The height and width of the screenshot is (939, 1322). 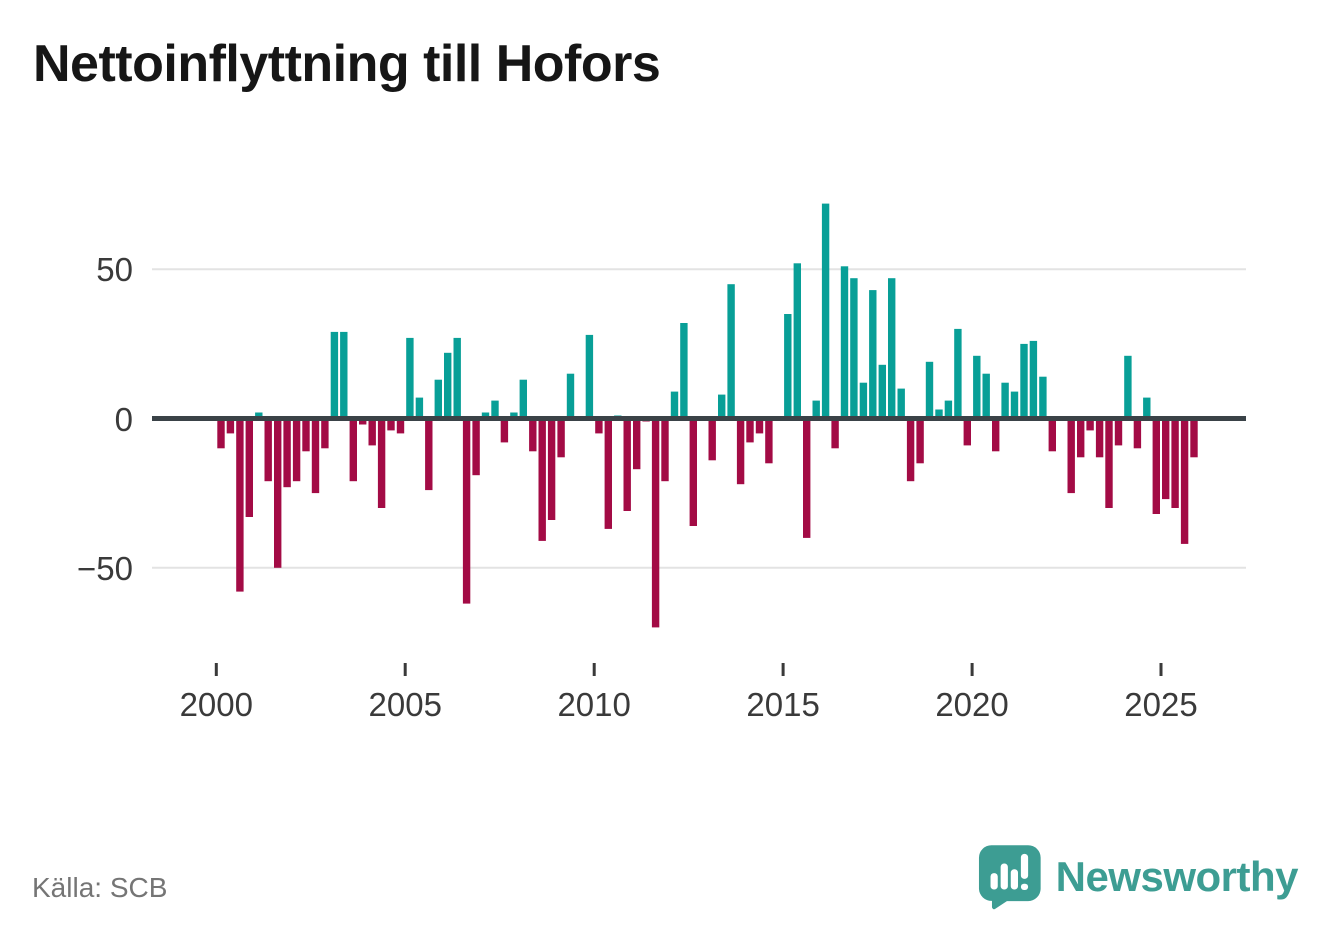 I want to click on branding: Newsworthy, so click(x=1138, y=877).